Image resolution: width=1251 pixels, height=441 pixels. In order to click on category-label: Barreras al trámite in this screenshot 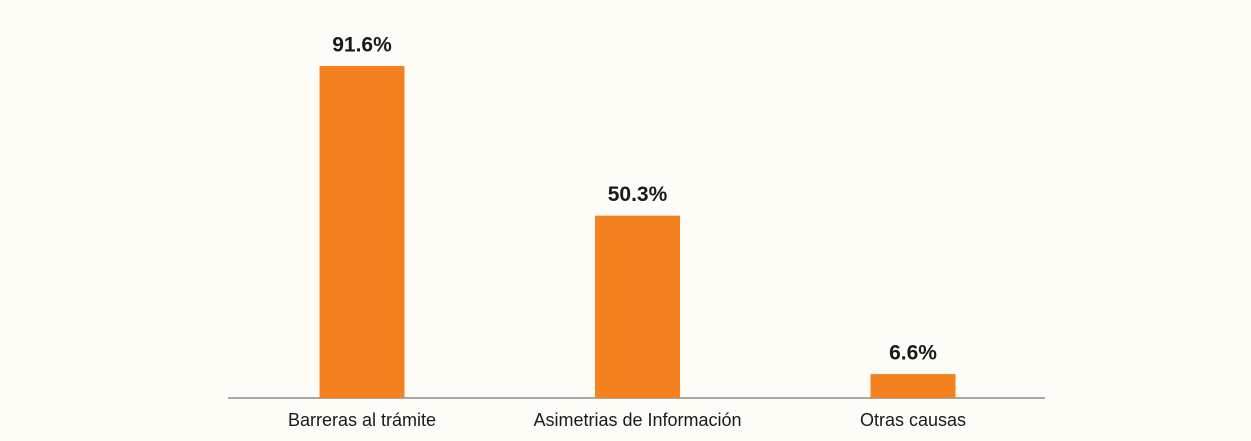, I will do `click(362, 420)`.